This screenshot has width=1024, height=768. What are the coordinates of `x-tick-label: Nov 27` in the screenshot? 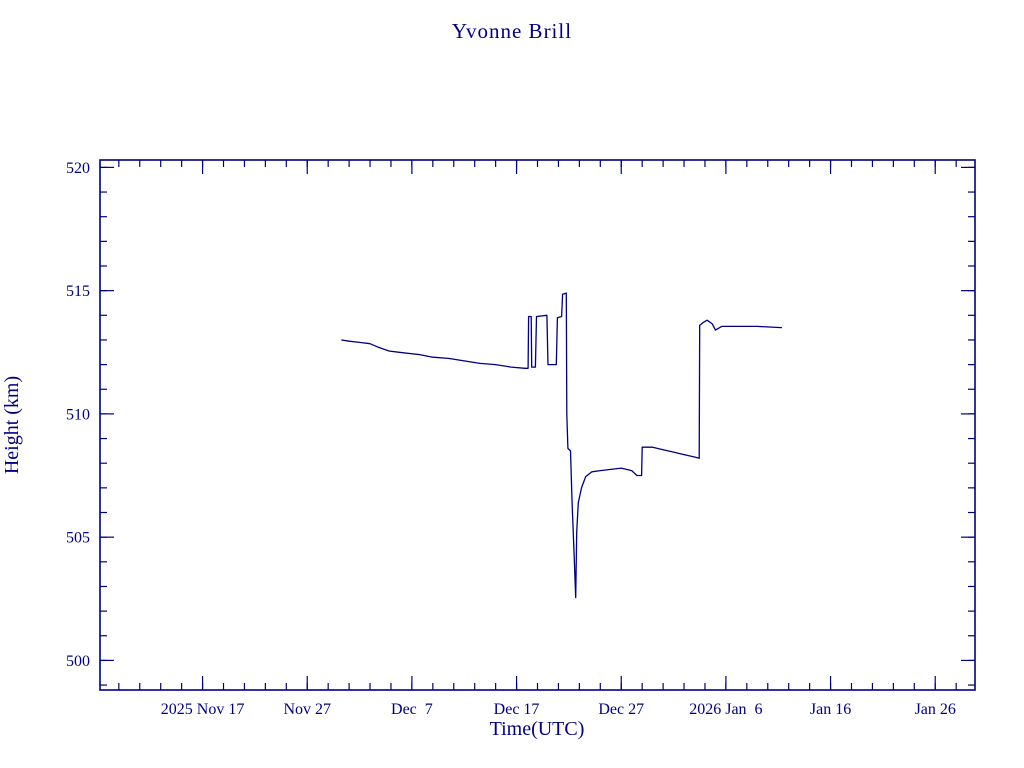 It's located at (307, 709).